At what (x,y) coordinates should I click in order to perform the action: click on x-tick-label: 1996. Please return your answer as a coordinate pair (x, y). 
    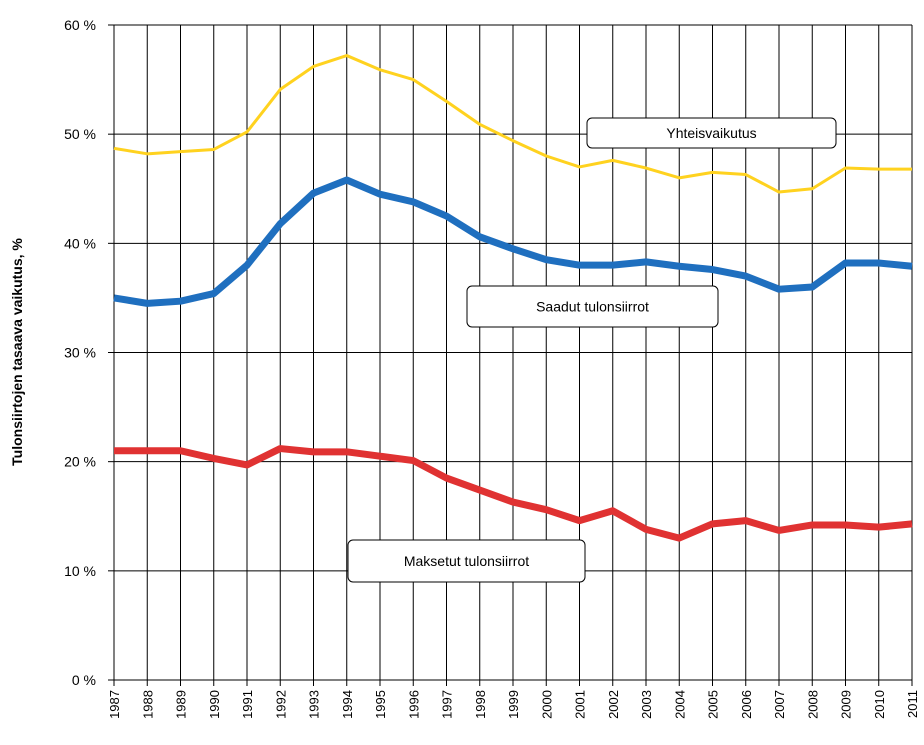
    Looking at the image, I should click on (413, 704).